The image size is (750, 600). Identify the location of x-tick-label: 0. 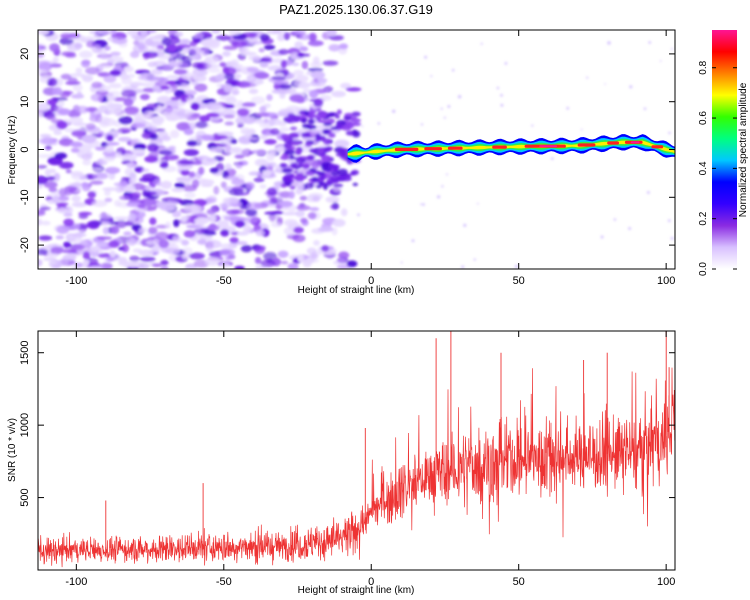
(371, 281).